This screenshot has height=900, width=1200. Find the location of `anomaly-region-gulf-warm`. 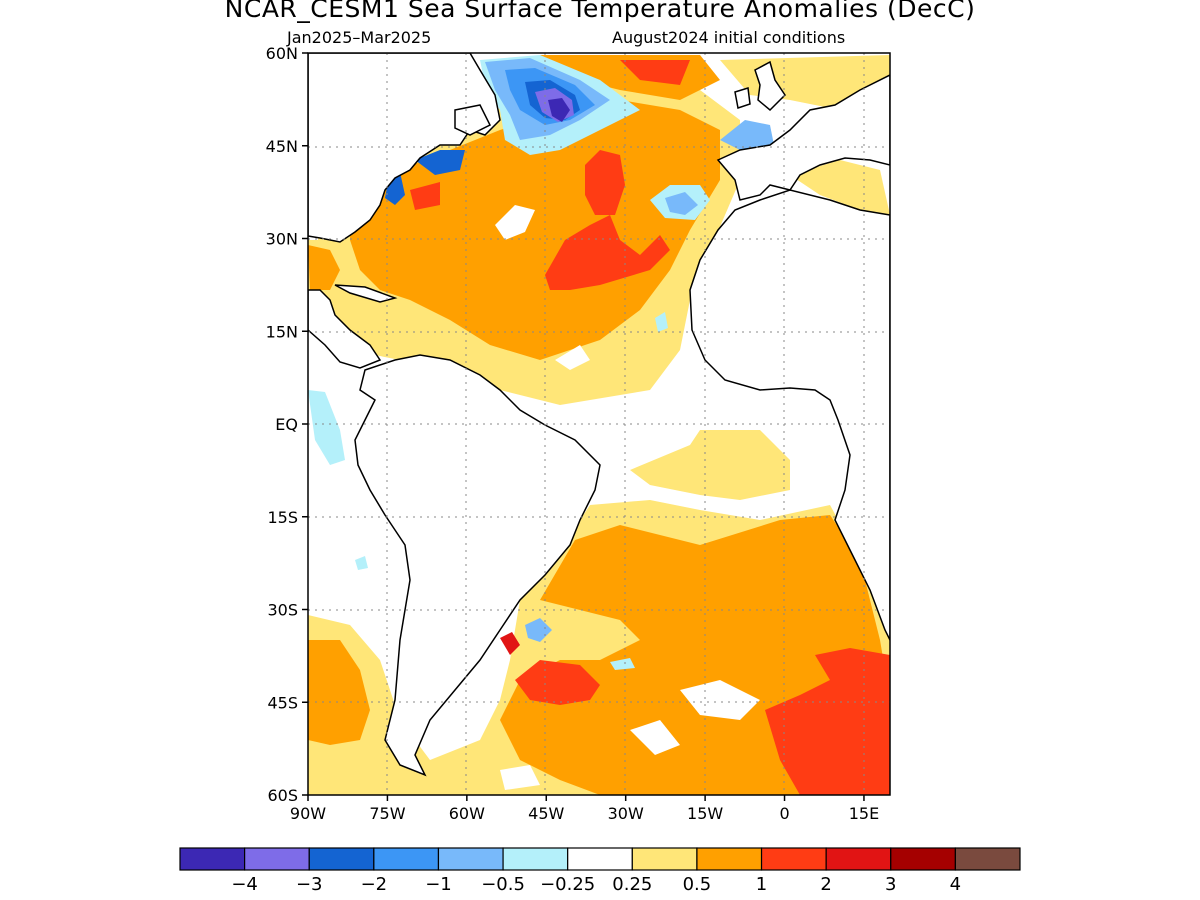

anomaly-region-gulf-warm is located at coordinates (324, 267).